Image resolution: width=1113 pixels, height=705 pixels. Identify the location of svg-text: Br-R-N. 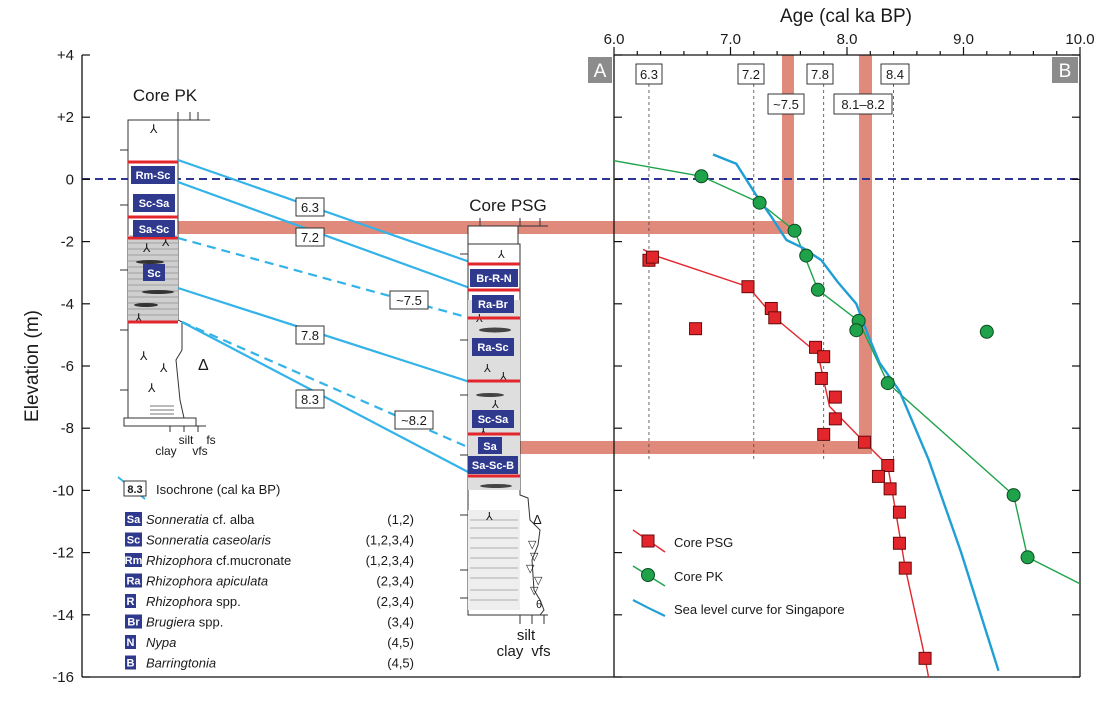
(493, 279).